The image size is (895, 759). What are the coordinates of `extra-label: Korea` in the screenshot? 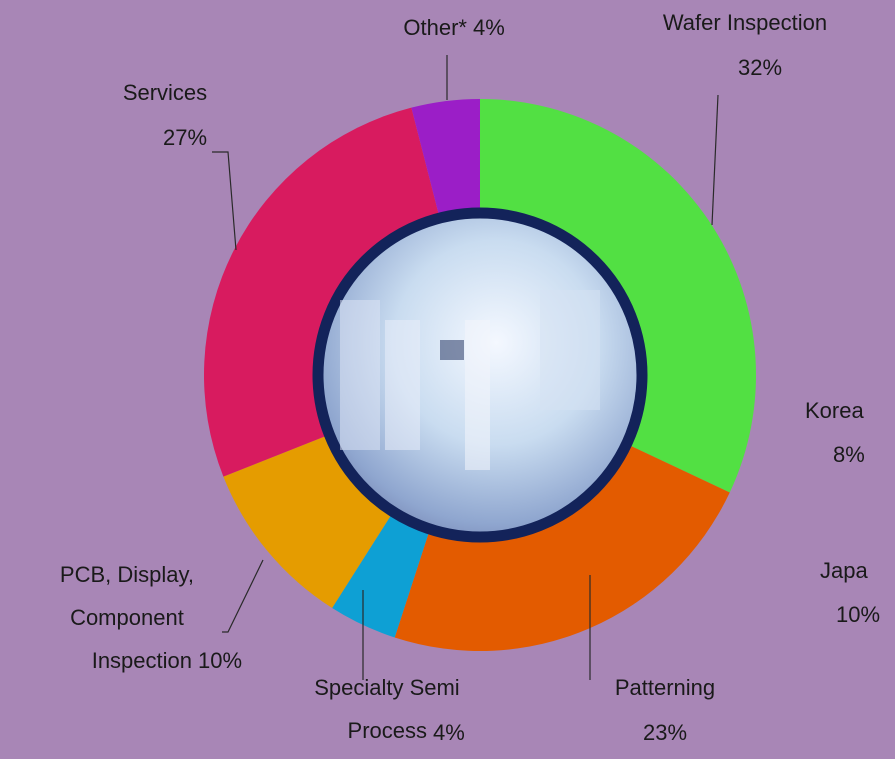 It's located at (834, 410).